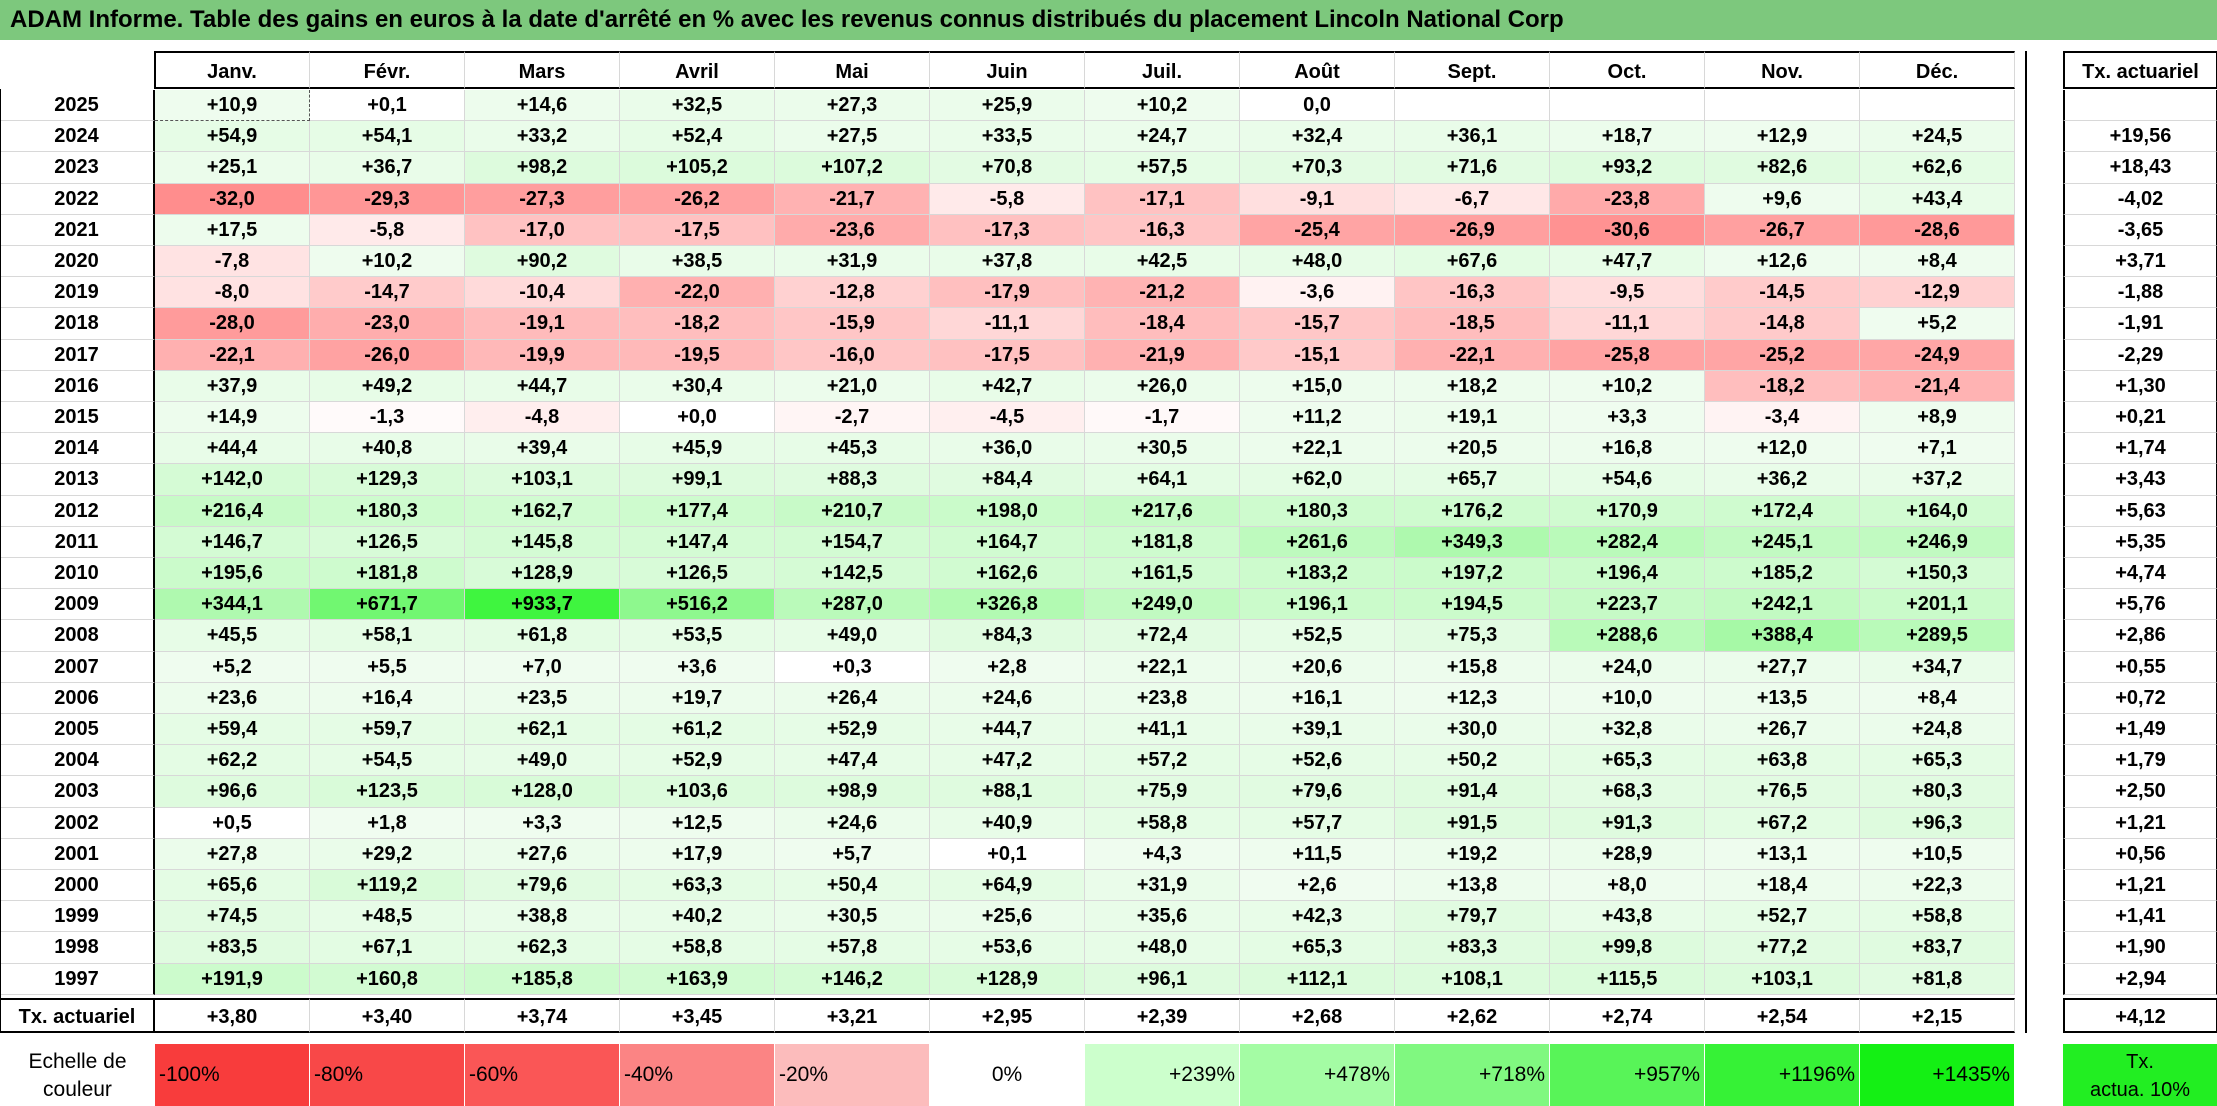  I want to click on value-cell: -6,7, so click(1472, 199).